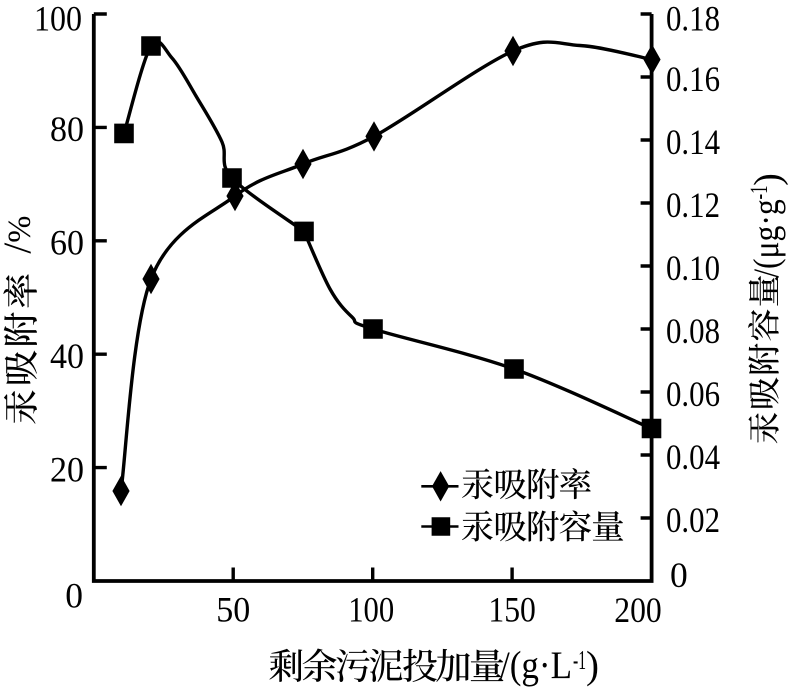  I want to click on svg-text: /(μg·g, so click(766, 238).